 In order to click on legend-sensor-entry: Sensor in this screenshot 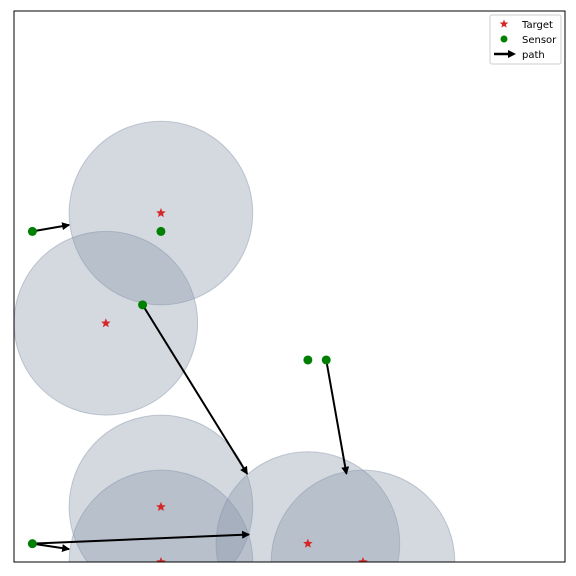, I will do `click(528, 40)`.